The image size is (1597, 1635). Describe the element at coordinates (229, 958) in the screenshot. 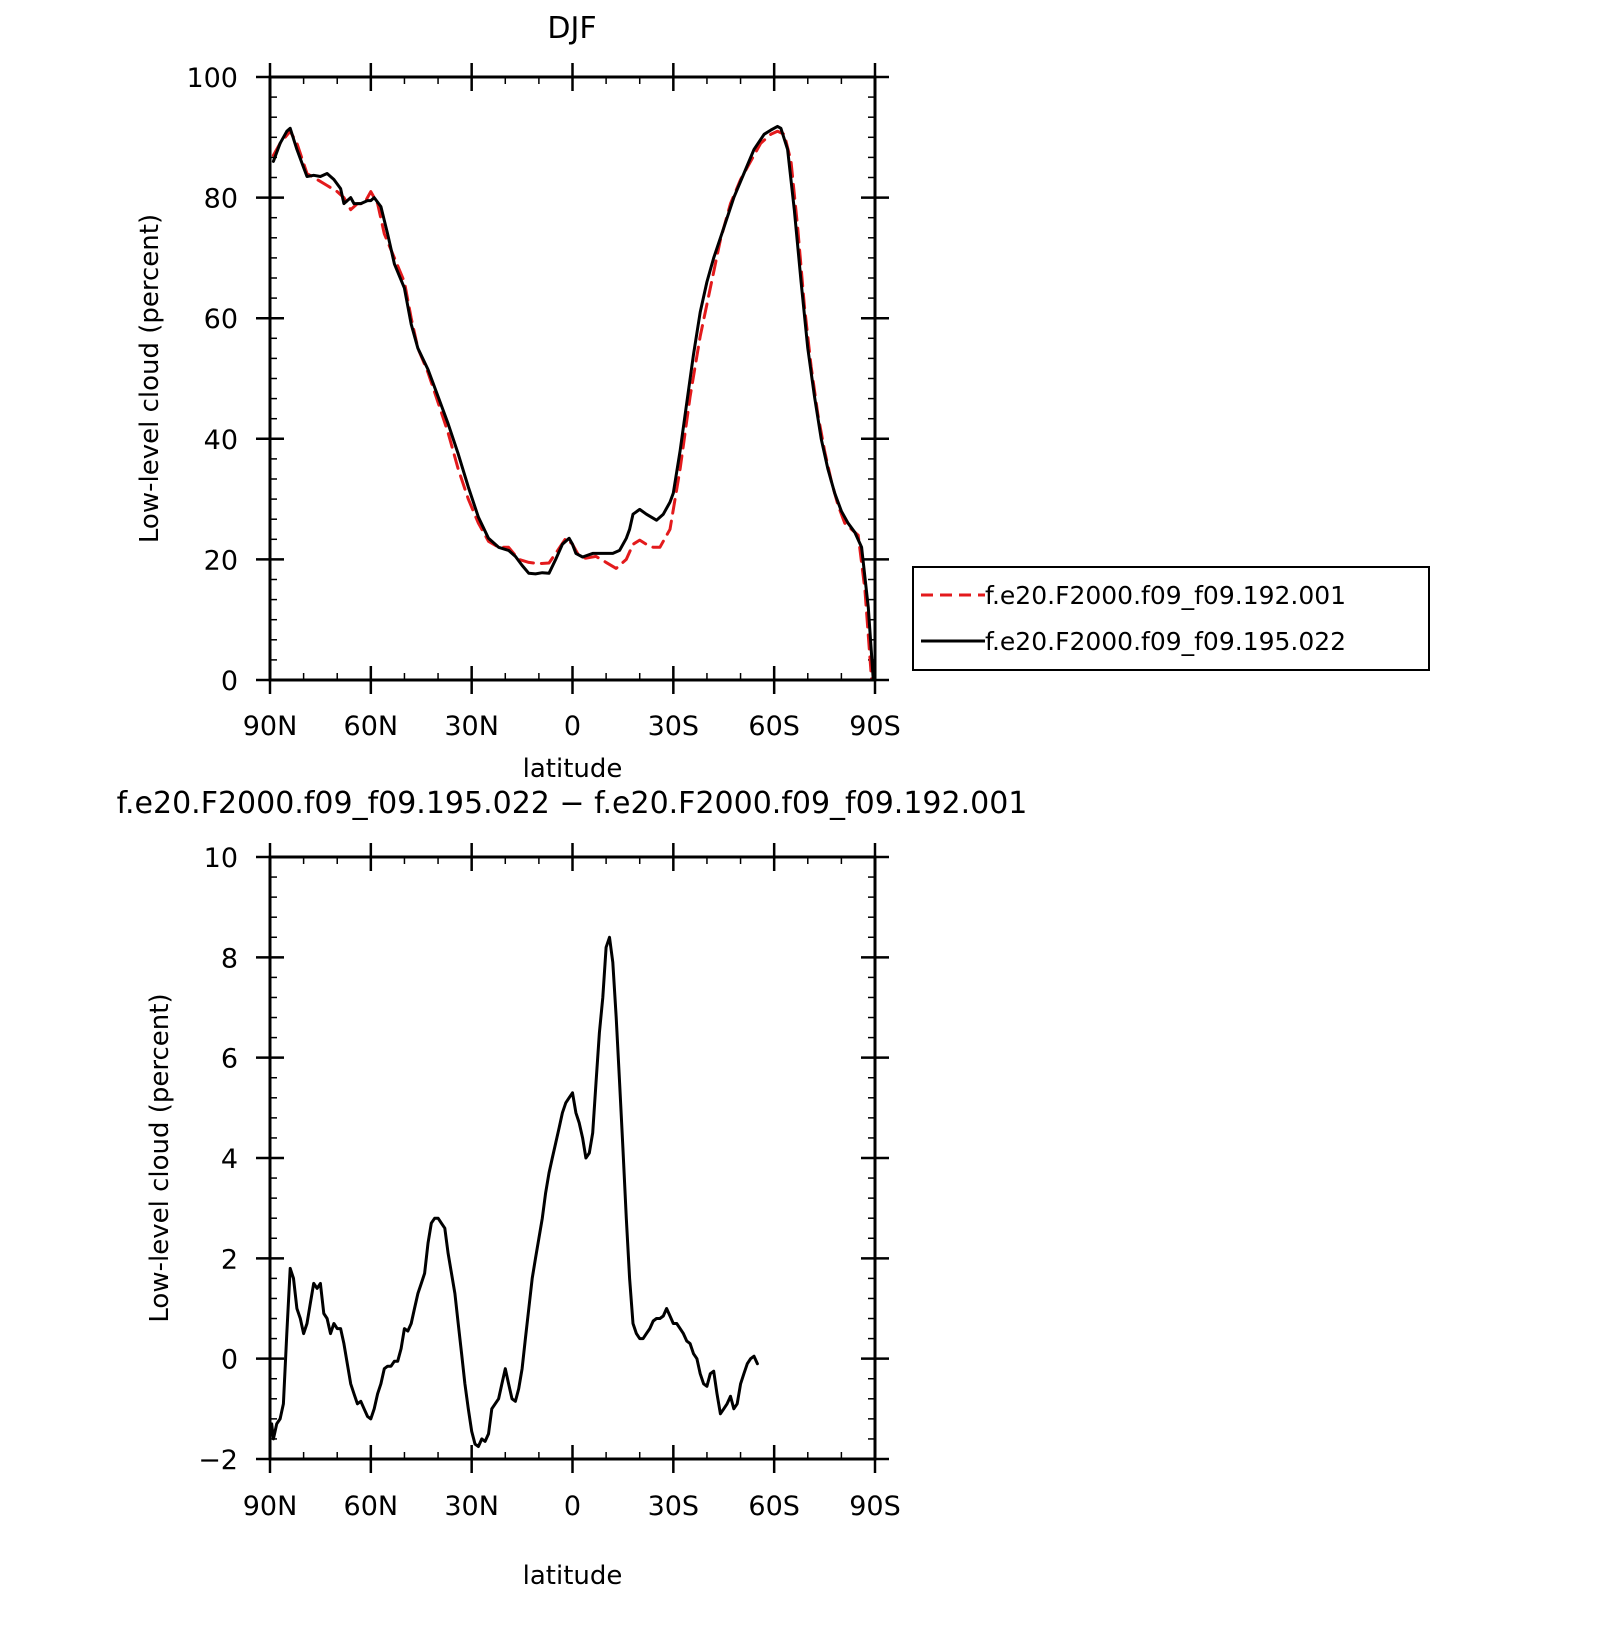

I see `y-tick-label: 8` at that location.